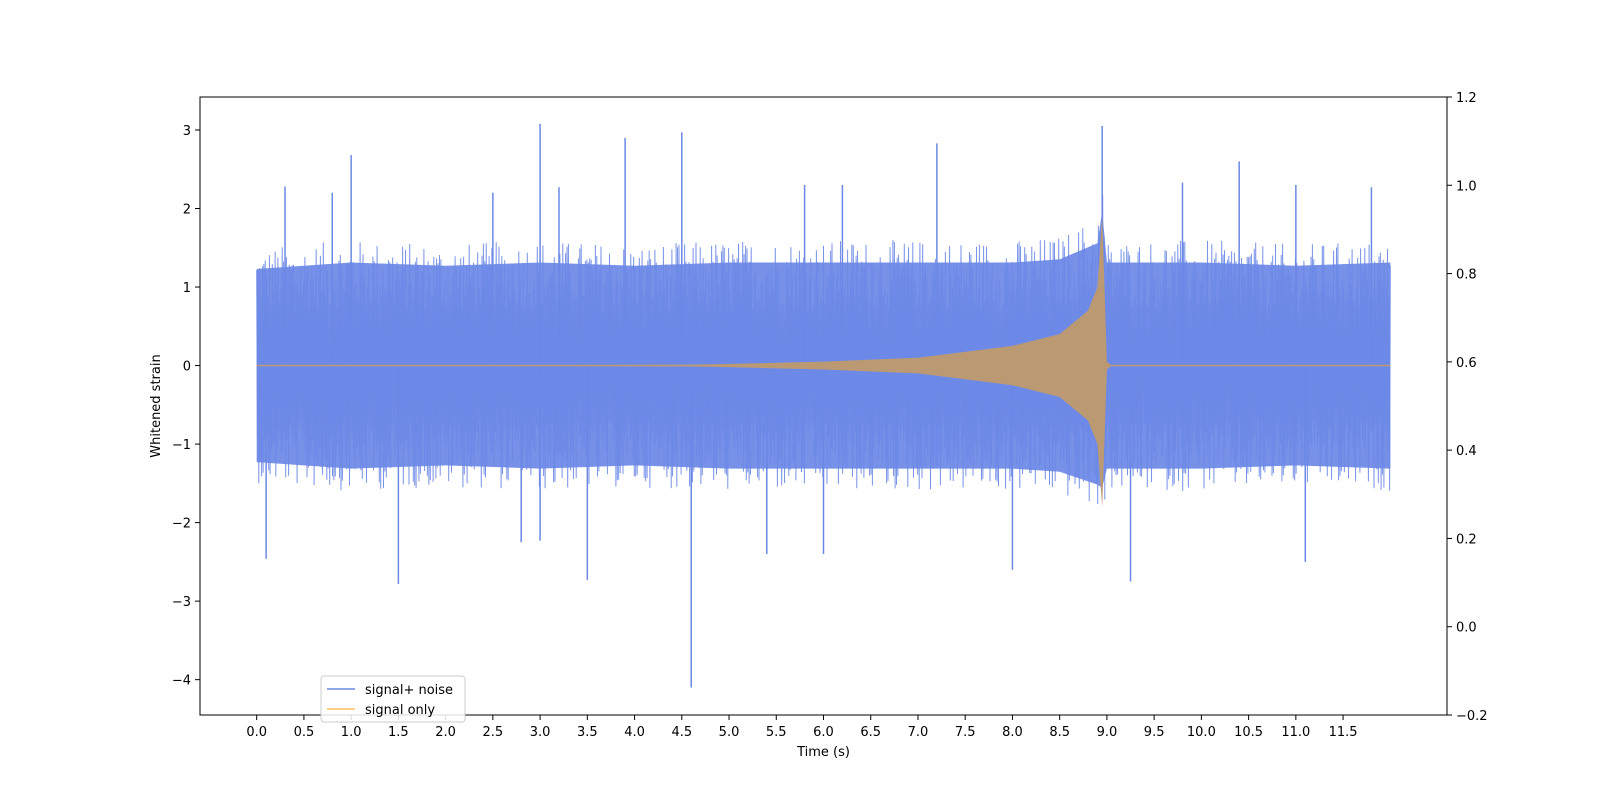 The width and height of the screenshot is (1600, 800). Describe the element at coordinates (181, 524) in the screenshot. I see `y-tick-label: −2` at that location.